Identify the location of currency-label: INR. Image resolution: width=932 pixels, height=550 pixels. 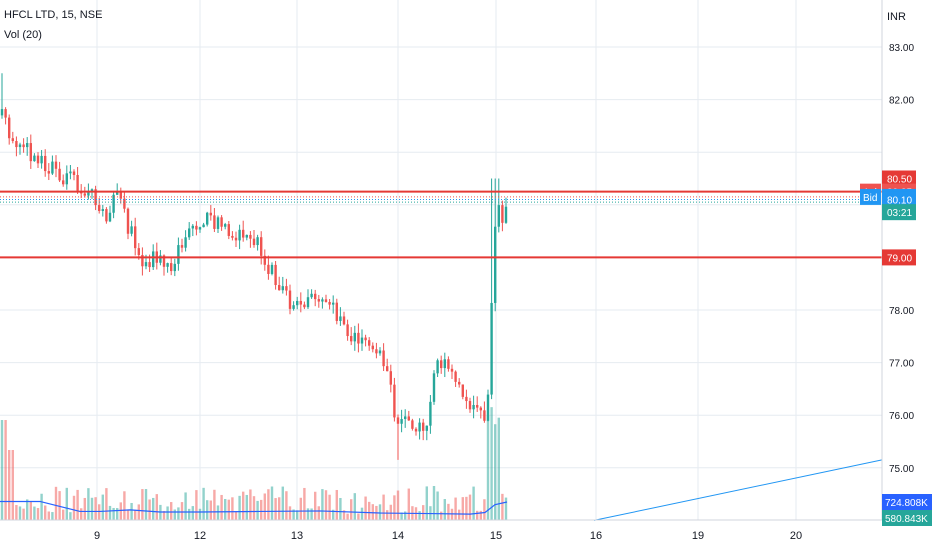
(896, 17).